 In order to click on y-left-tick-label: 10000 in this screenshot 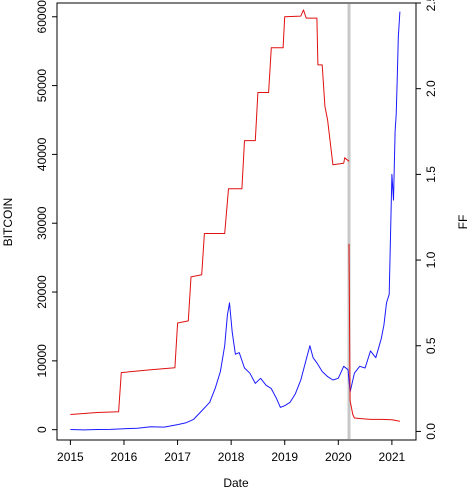, I will do `click(42, 361)`.